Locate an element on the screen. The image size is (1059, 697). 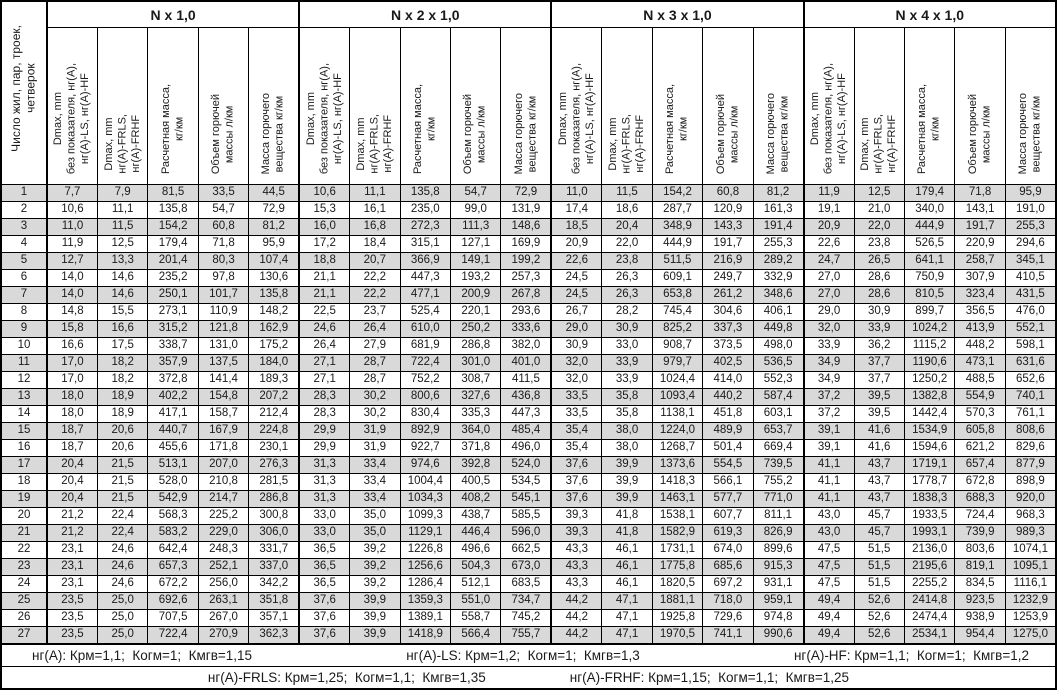
data-cell: 382,0 is located at coordinates (526, 346).